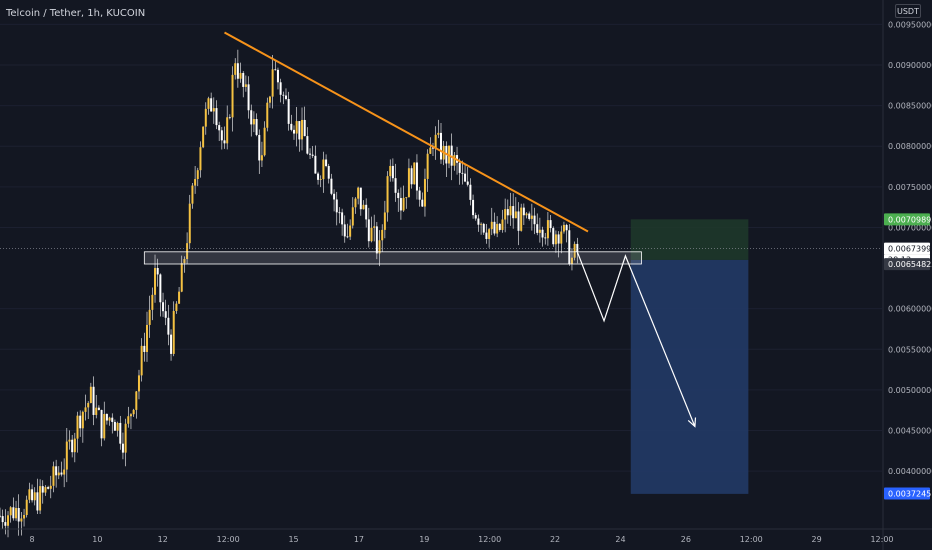 The height and width of the screenshot is (550, 932). Describe the element at coordinates (817, 539) in the screenshot. I see `time-tick-label: 29` at that location.